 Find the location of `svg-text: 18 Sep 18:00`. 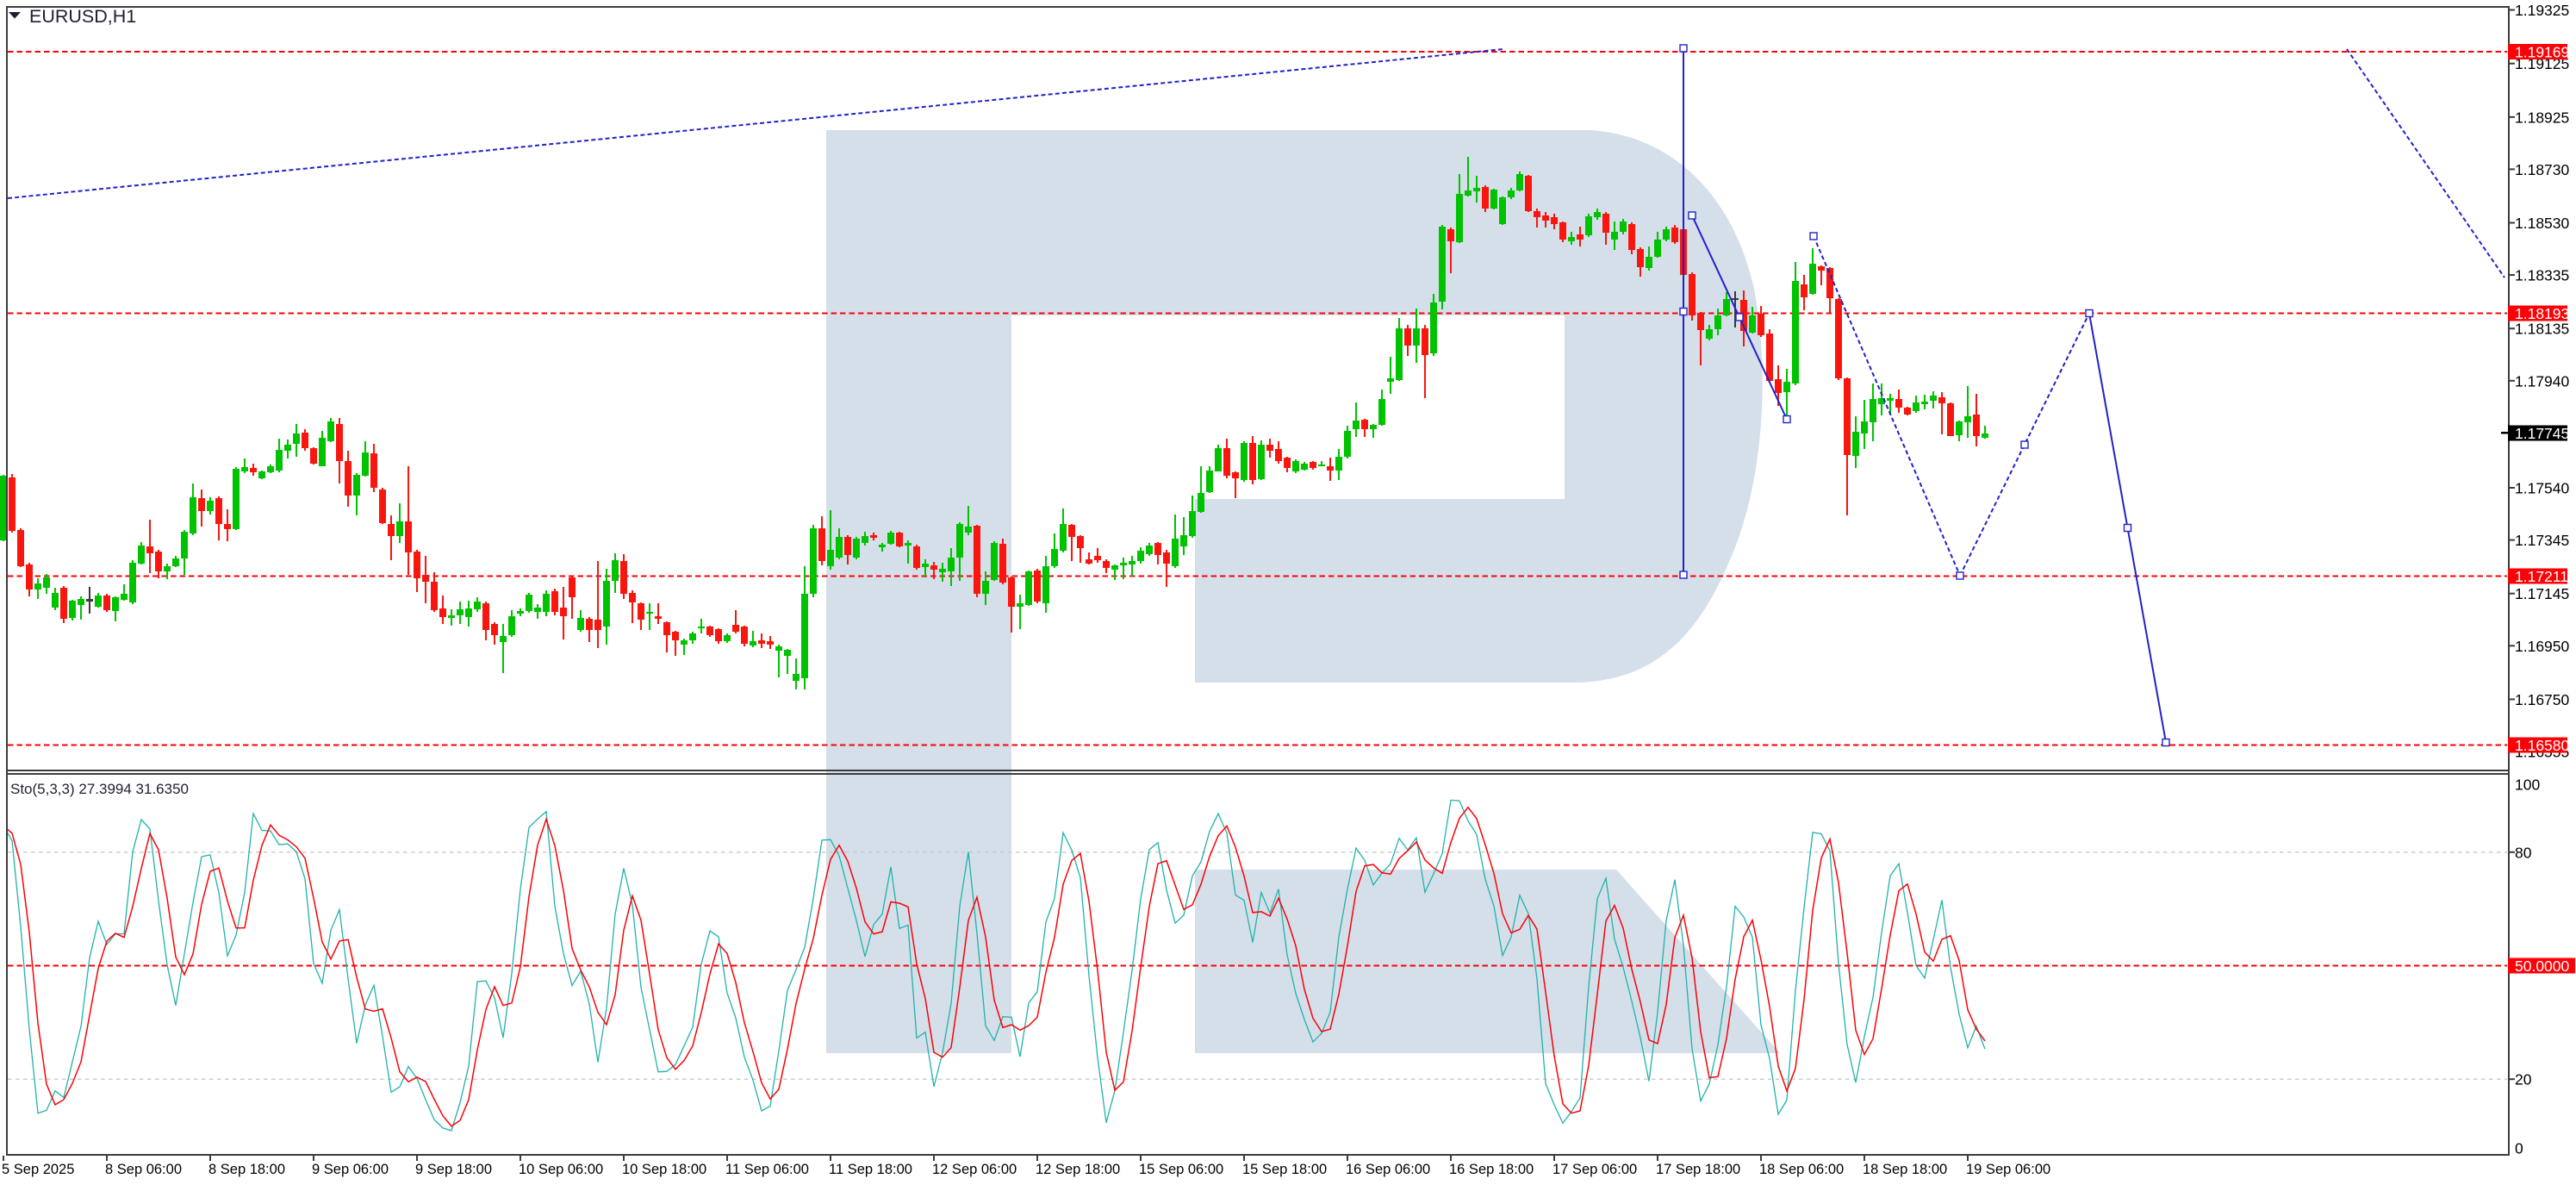

svg-text: 18 Sep 18:00 is located at coordinates (1905, 1169).